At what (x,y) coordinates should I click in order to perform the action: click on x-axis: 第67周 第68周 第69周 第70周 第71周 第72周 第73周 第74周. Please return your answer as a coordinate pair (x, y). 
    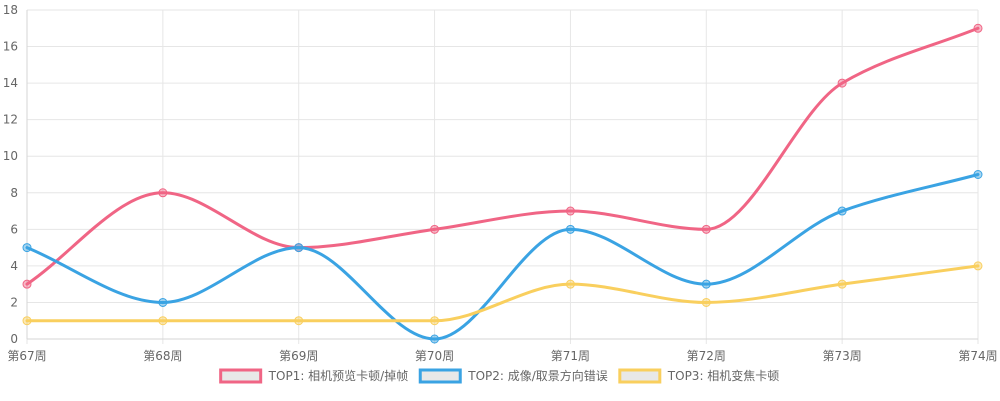
    Looking at the image, I should click on (502, 350).